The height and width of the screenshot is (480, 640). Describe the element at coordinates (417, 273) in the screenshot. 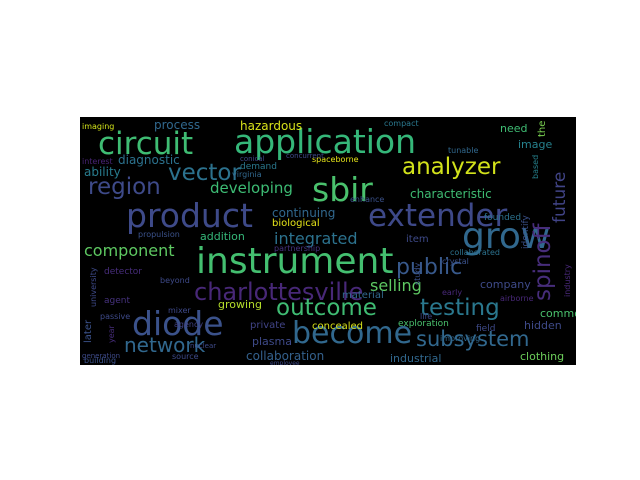

I see `cloud-word: study` at that location.